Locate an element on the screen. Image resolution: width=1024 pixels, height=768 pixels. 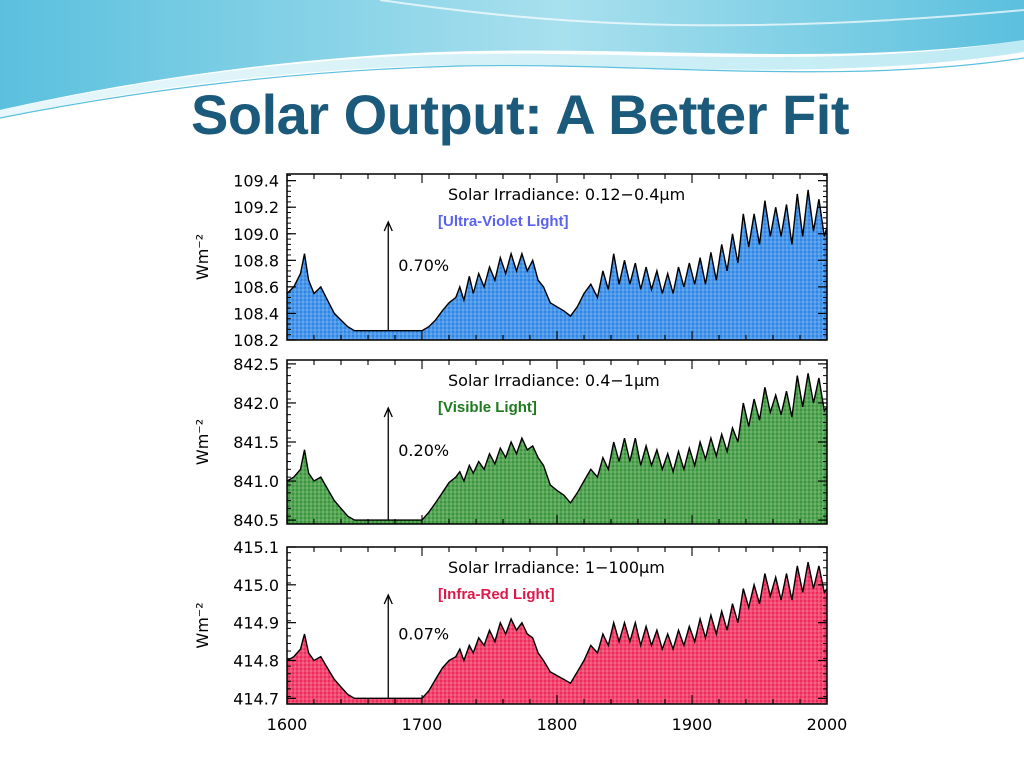
slide-title: Solar Output: A Better Fit is located at coordinates (520, 114).